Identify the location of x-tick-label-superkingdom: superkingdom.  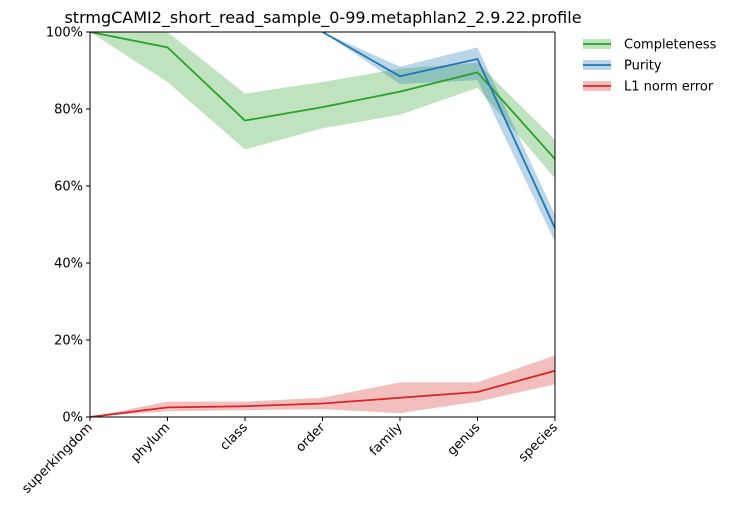
(57, 458).